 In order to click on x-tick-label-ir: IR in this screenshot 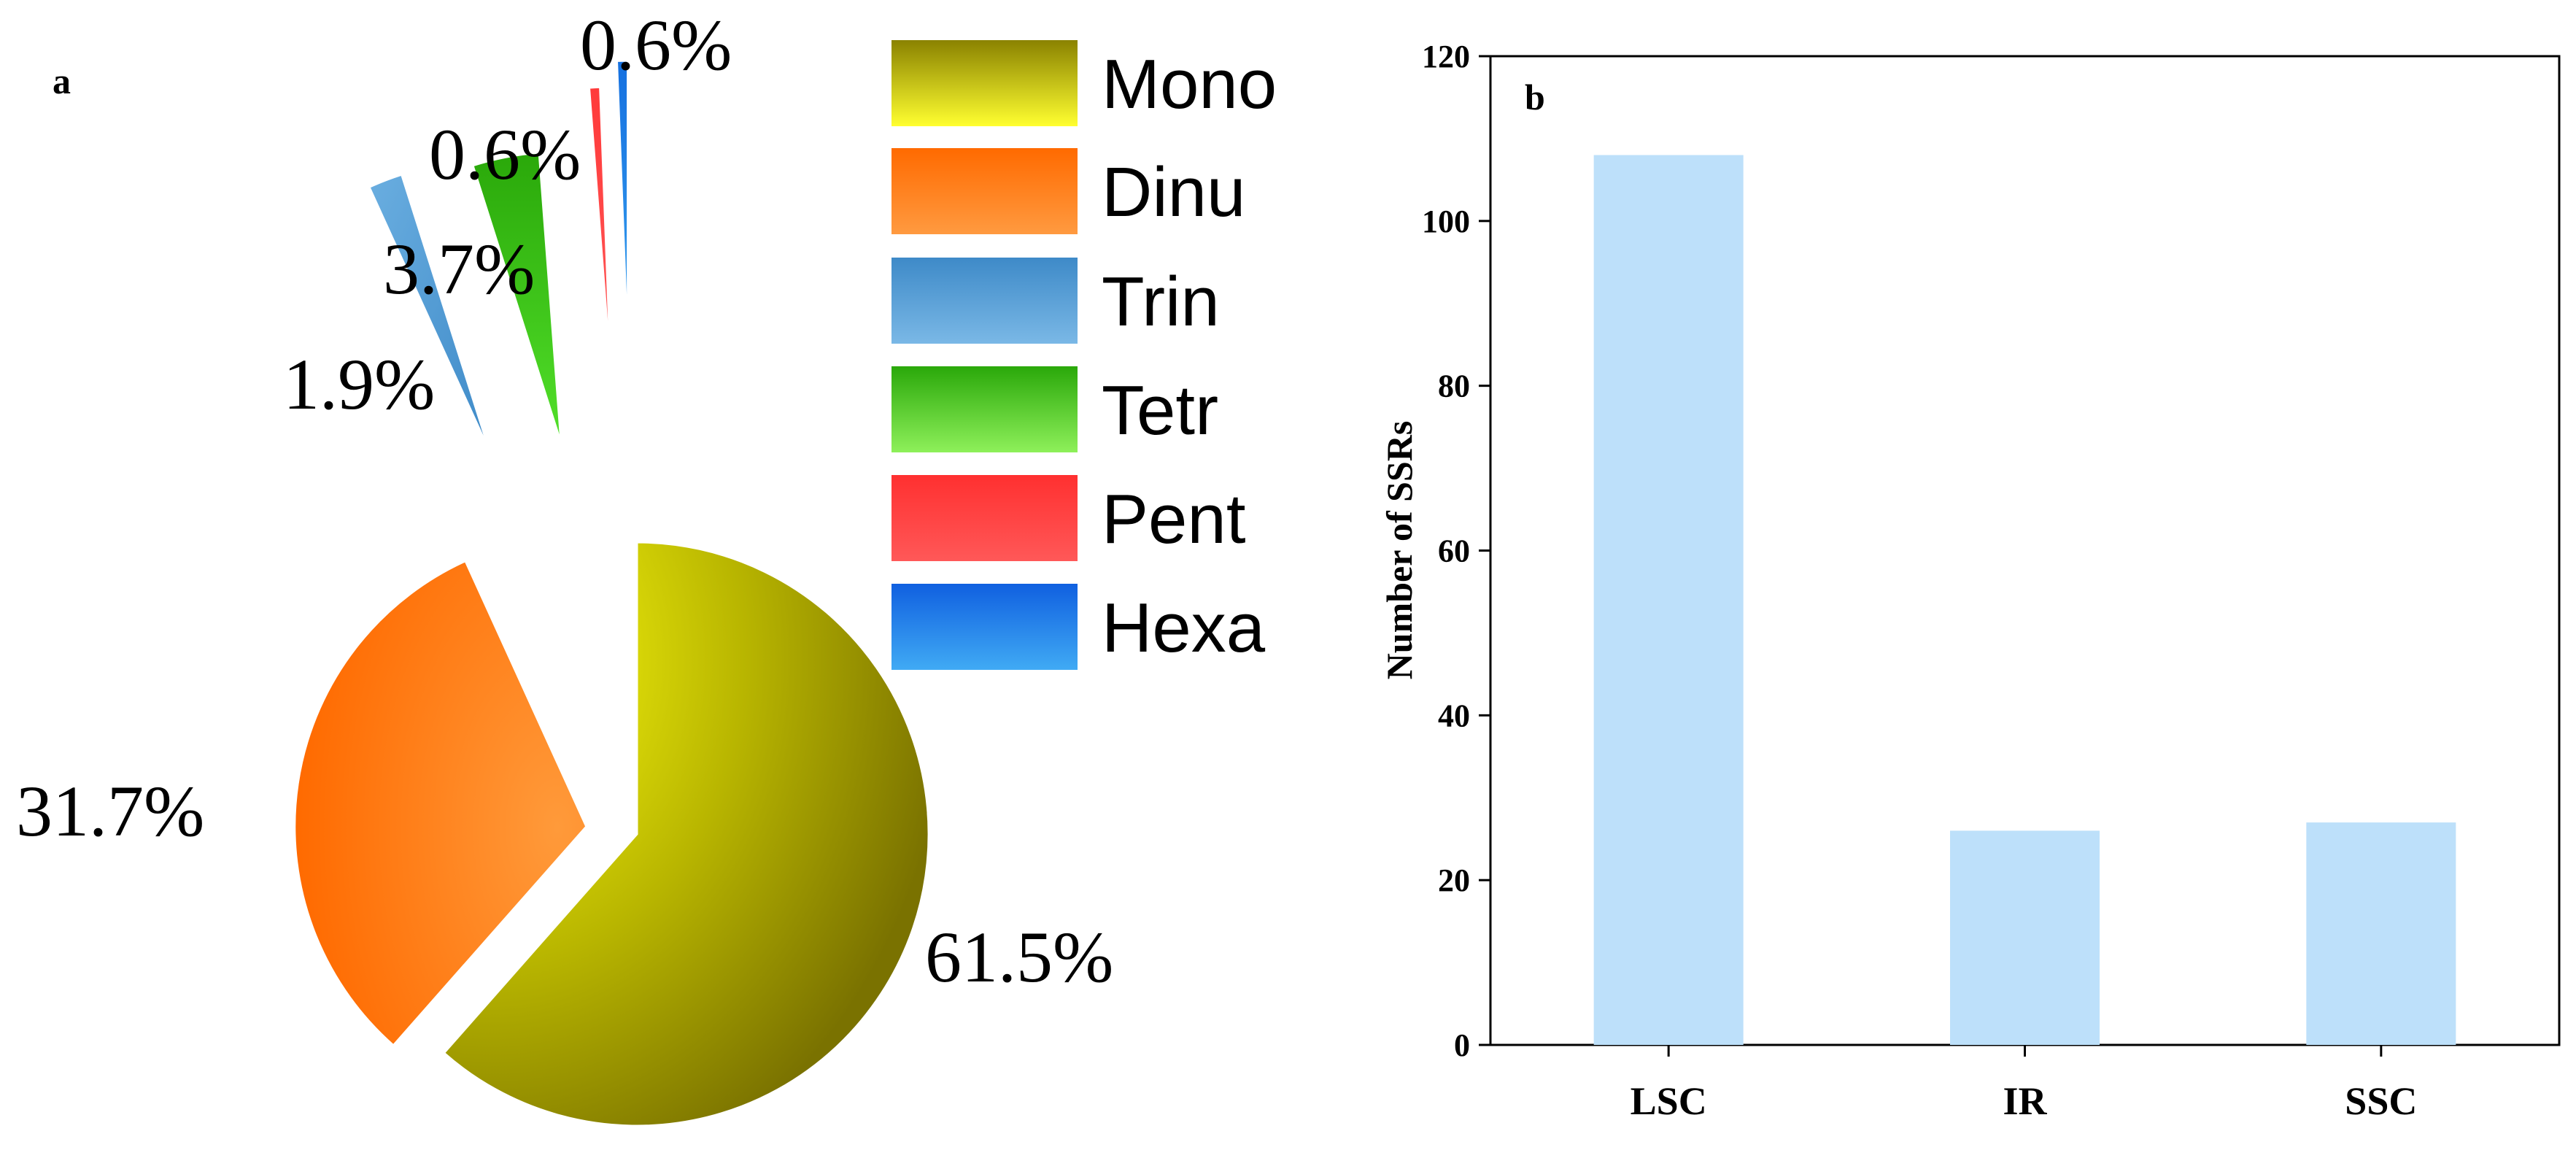, I will do `click(2025, 1101)`.